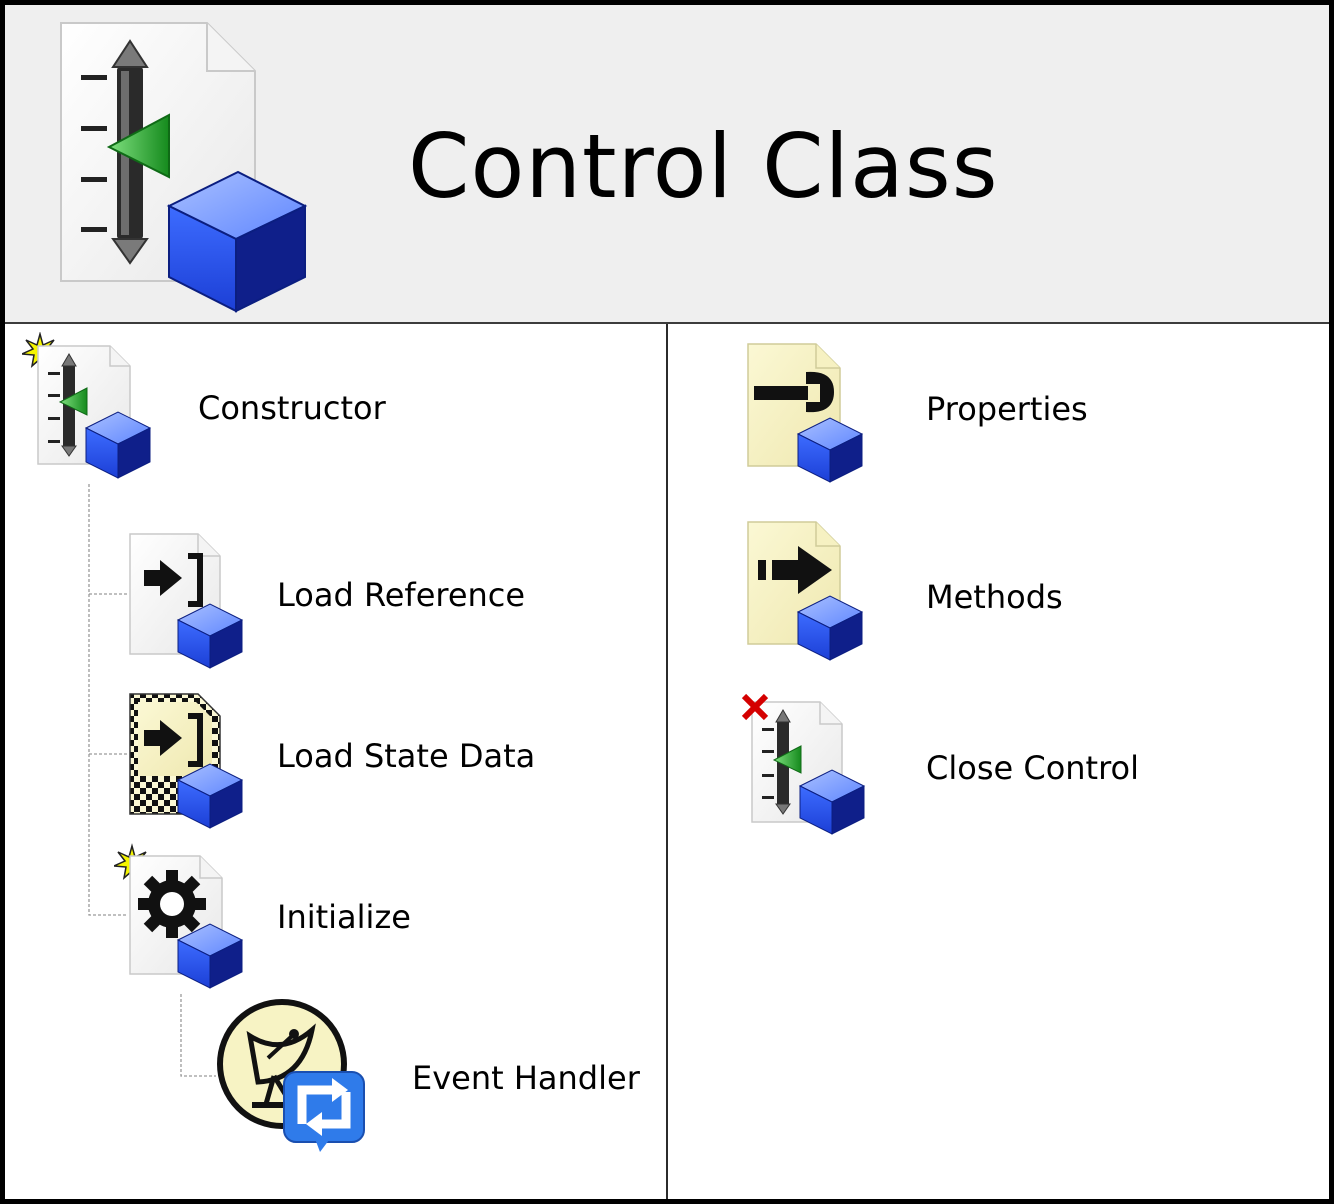  What do you see at coordinates (186, 601) in the screenshot?
I see `load-reference-icon` at bounding box center [186, 601].